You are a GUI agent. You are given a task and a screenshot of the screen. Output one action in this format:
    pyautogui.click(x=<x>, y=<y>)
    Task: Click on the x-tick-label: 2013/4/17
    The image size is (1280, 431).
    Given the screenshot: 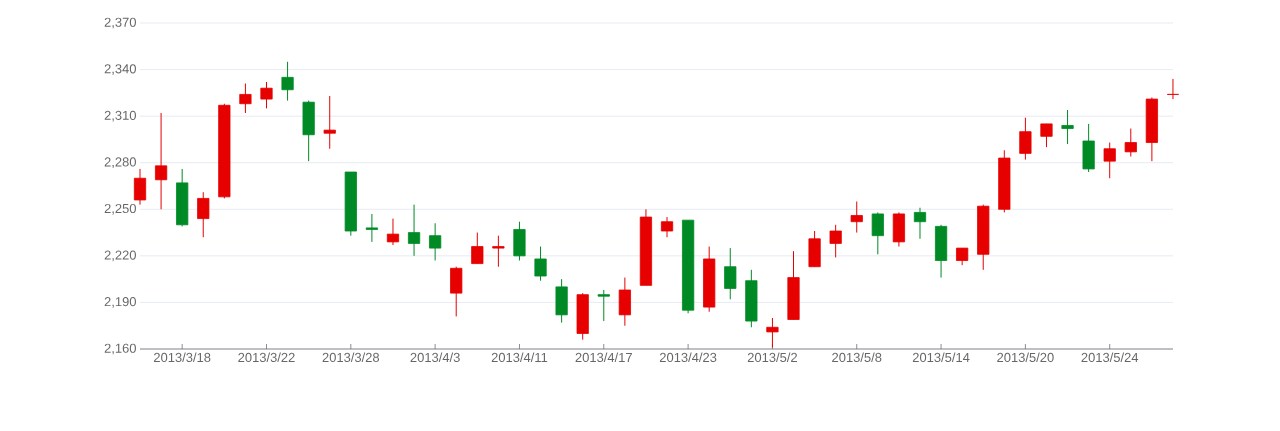 What is the action you would take?
    pyautogui.click(x=603, y=357)
    